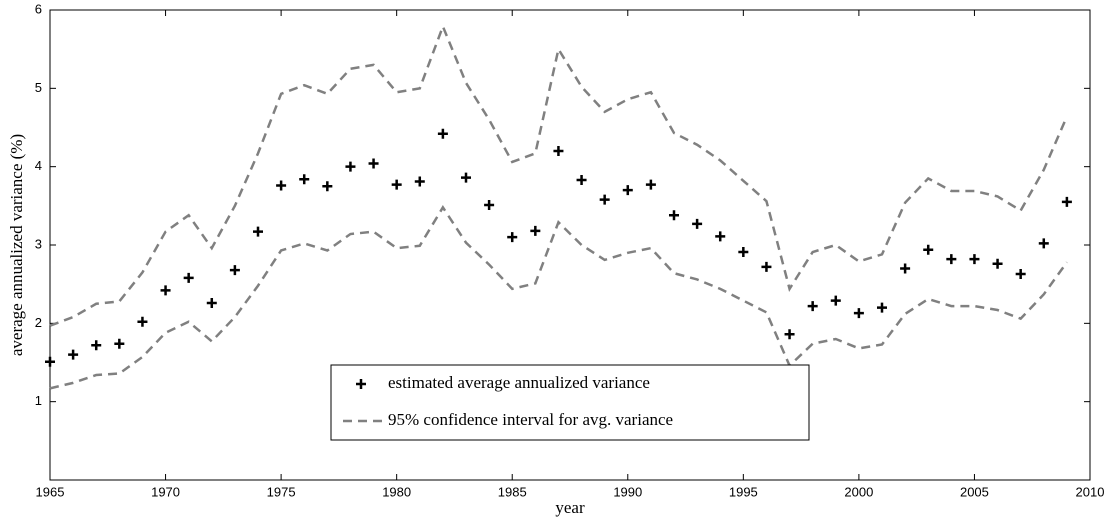 Image resolution: width=1120 pixels, height=520 pixels. Describe the element at coordinates (38, 400) in the screenshot. I see `y-tick-label: 1` at that location.